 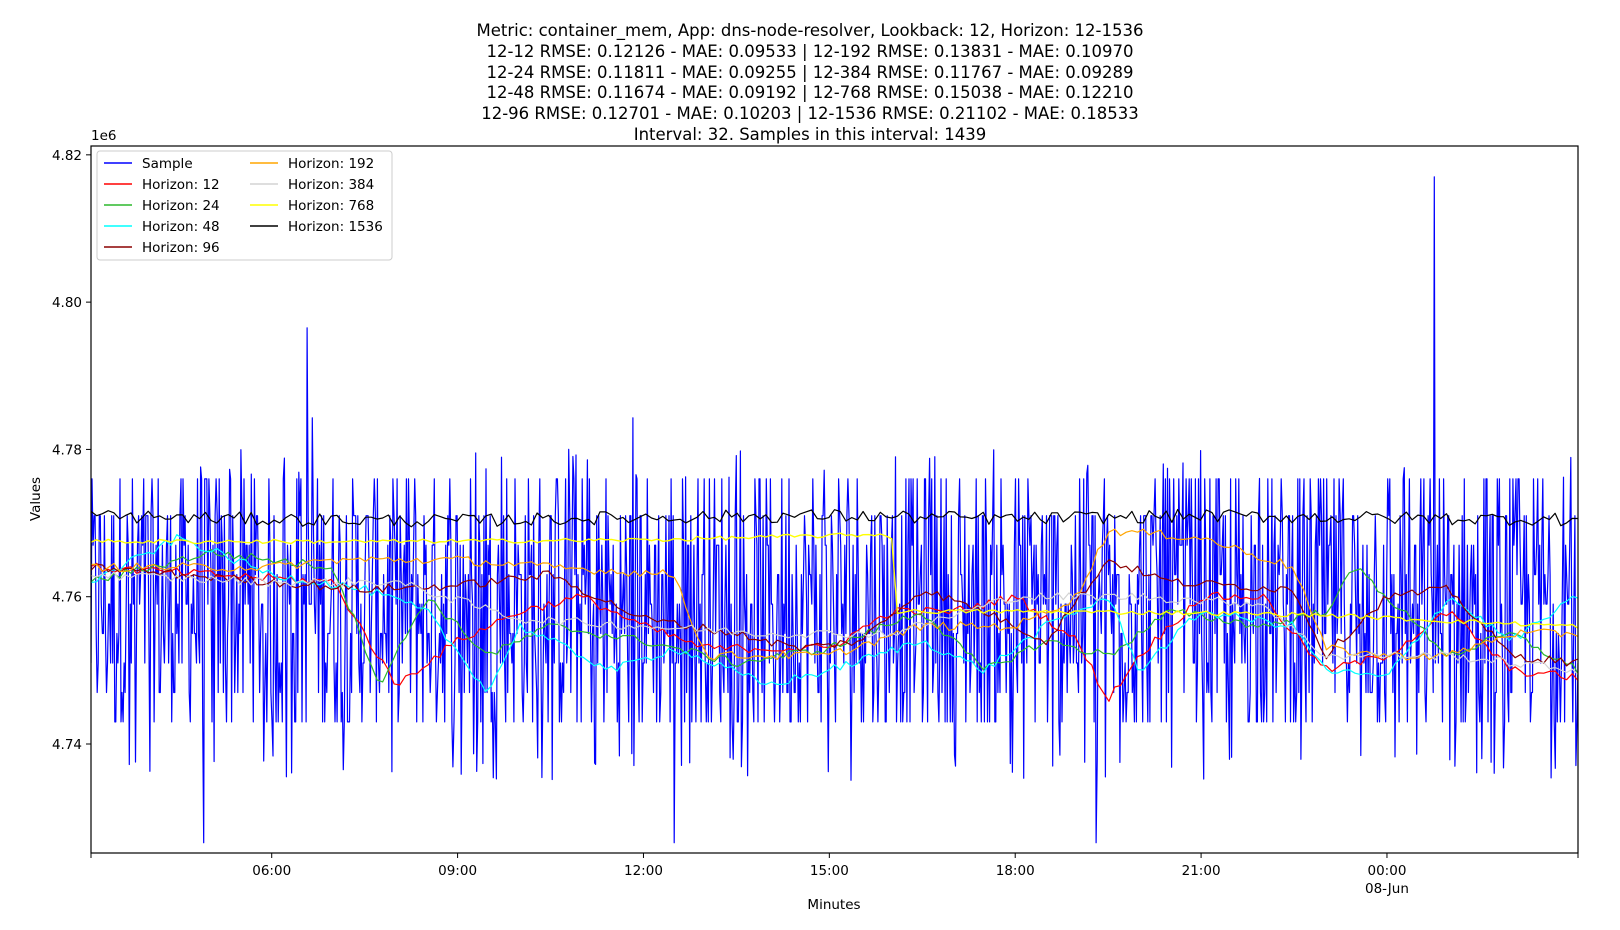 I want to click on x-tick-label: 09:00, so click(x=457, y=871).